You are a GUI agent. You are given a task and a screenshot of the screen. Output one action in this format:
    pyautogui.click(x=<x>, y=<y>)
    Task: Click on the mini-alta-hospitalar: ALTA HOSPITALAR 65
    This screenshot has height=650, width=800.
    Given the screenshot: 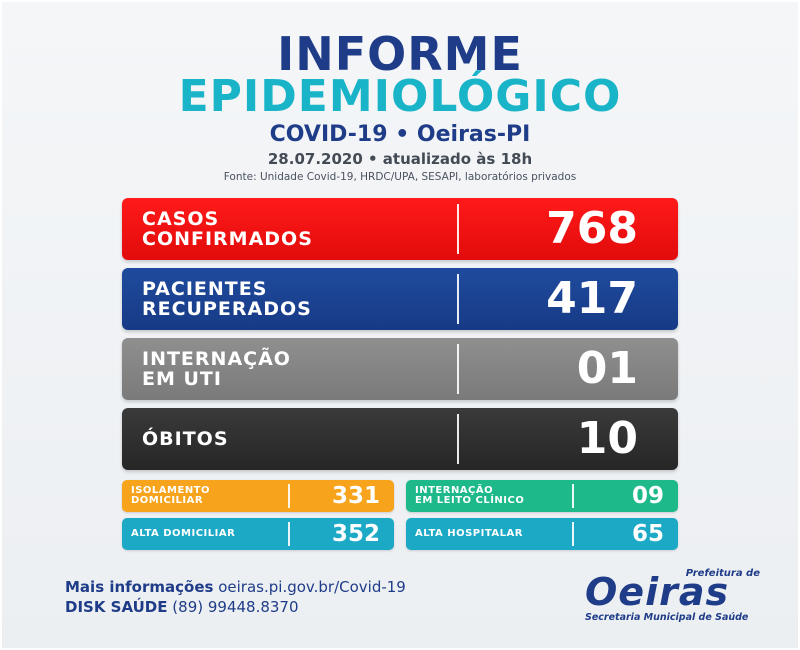 What is the action you would take?
    pyautogui.click(x=542, y=534)
    